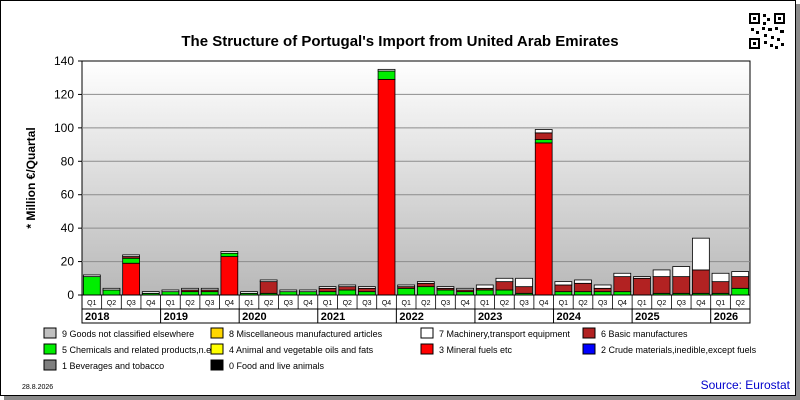 The width and height of the screenshot is (800, 400). Describe the element at coordinates (490, 317) in the screenshot. I see `year-label: 2023` at that location.